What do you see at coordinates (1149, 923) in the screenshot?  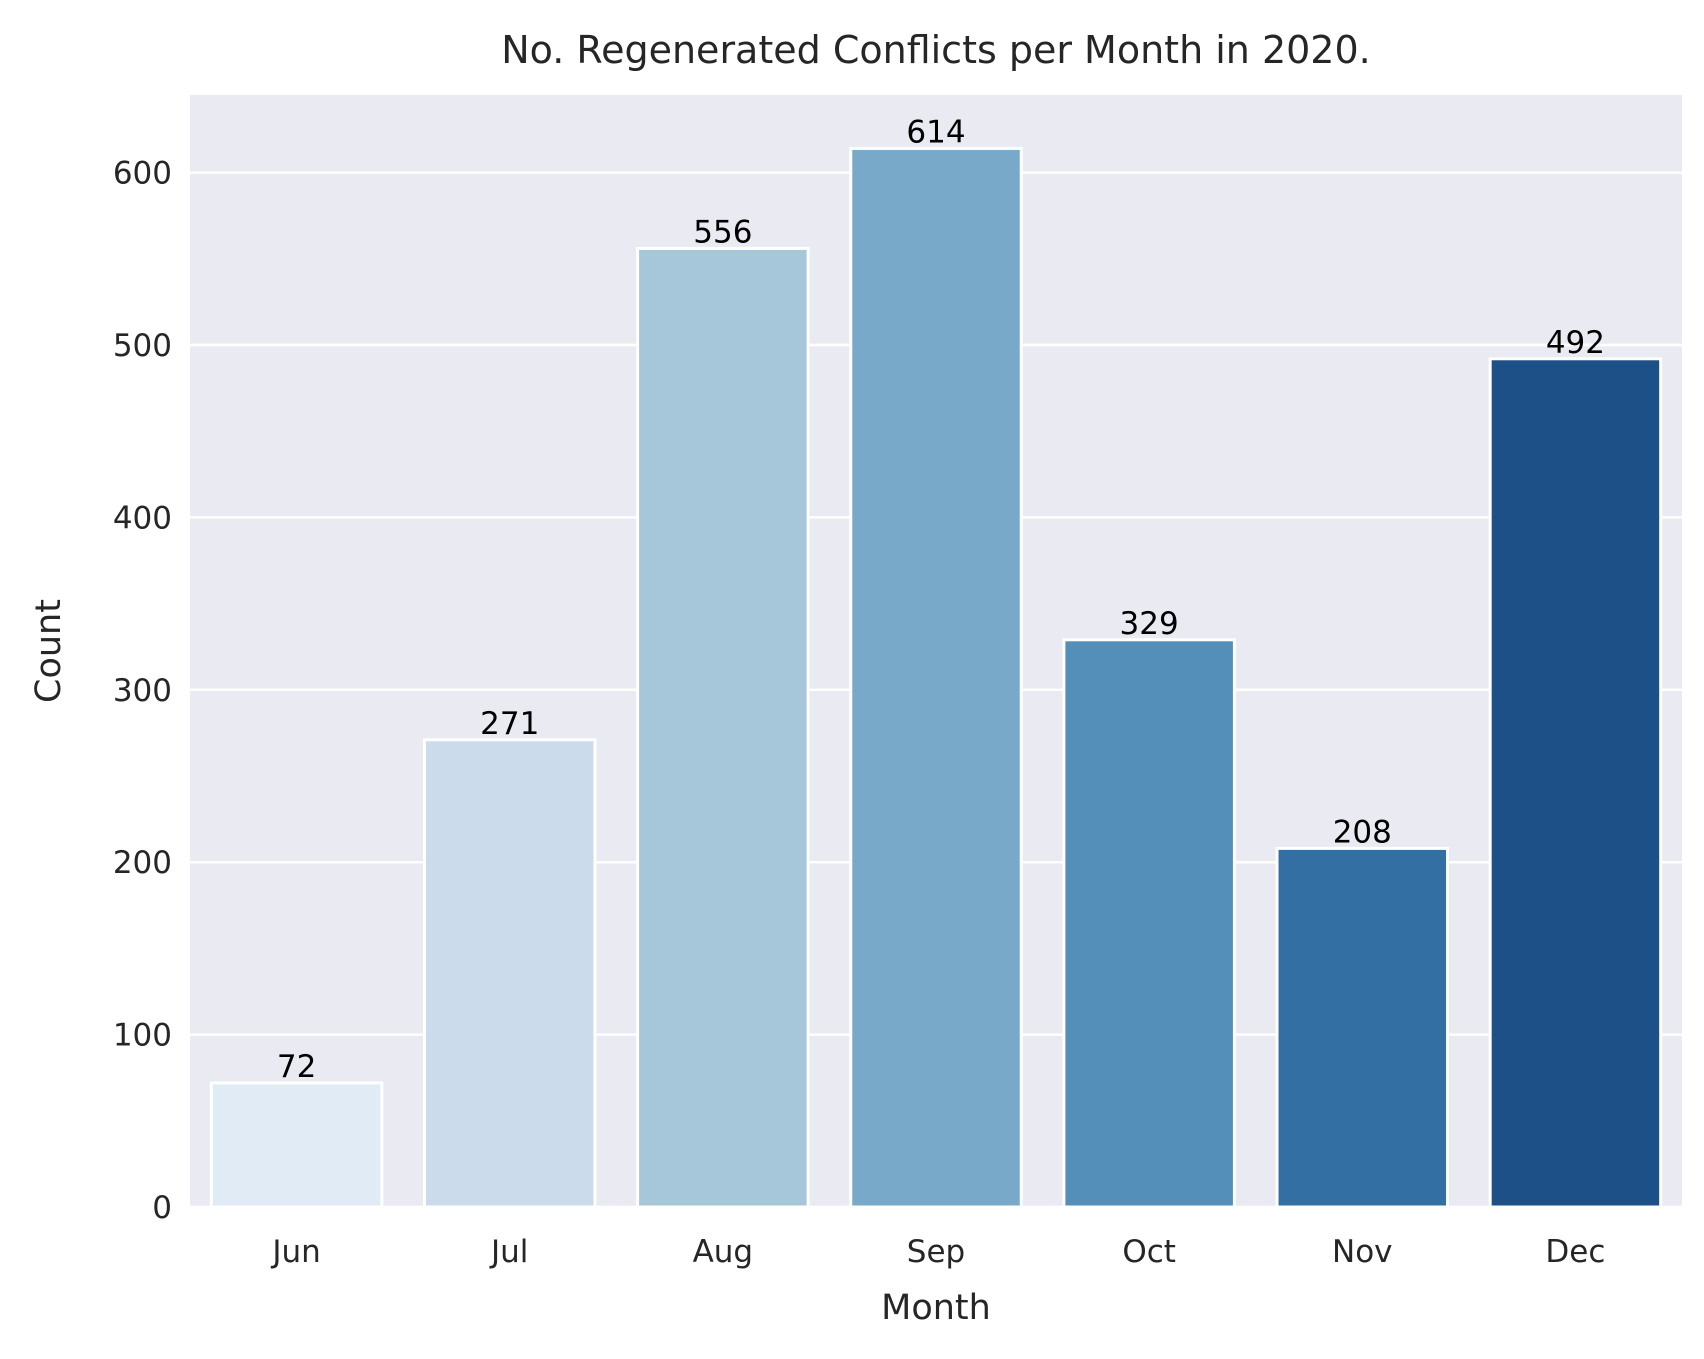 I see `bar-oct` at bounding box center [1149, 923].